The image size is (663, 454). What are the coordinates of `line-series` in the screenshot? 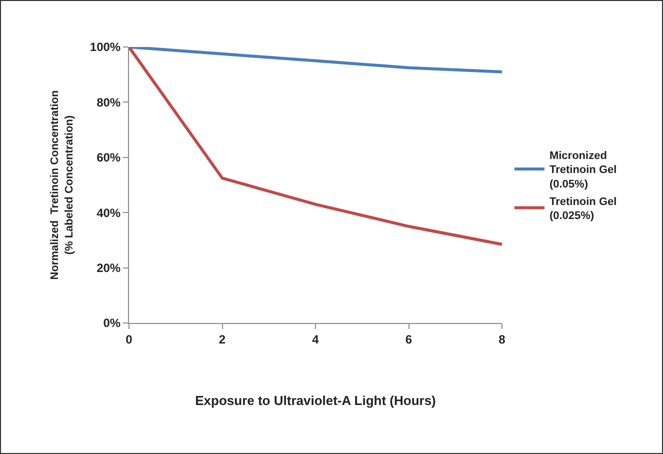 It's located at (315, 60).